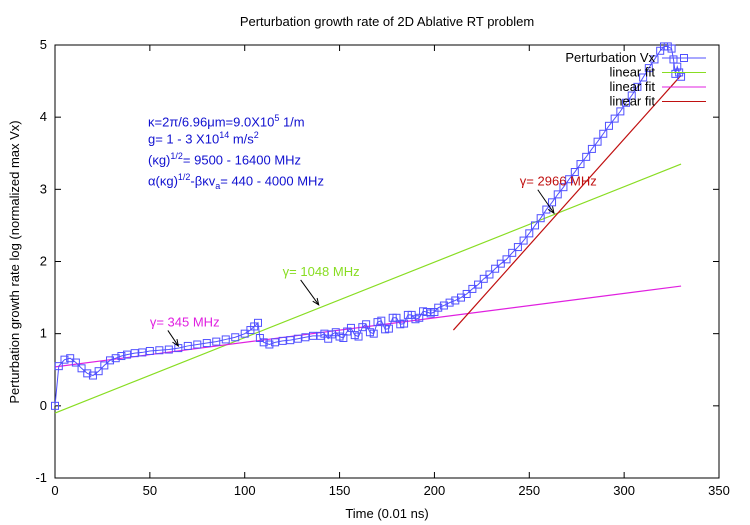 Image resolution: width=750 pixels, height=525 pixels. Describe the element at coordinates (43, 405) in the screenshot. I see `y-tick-label: 0` at that location.